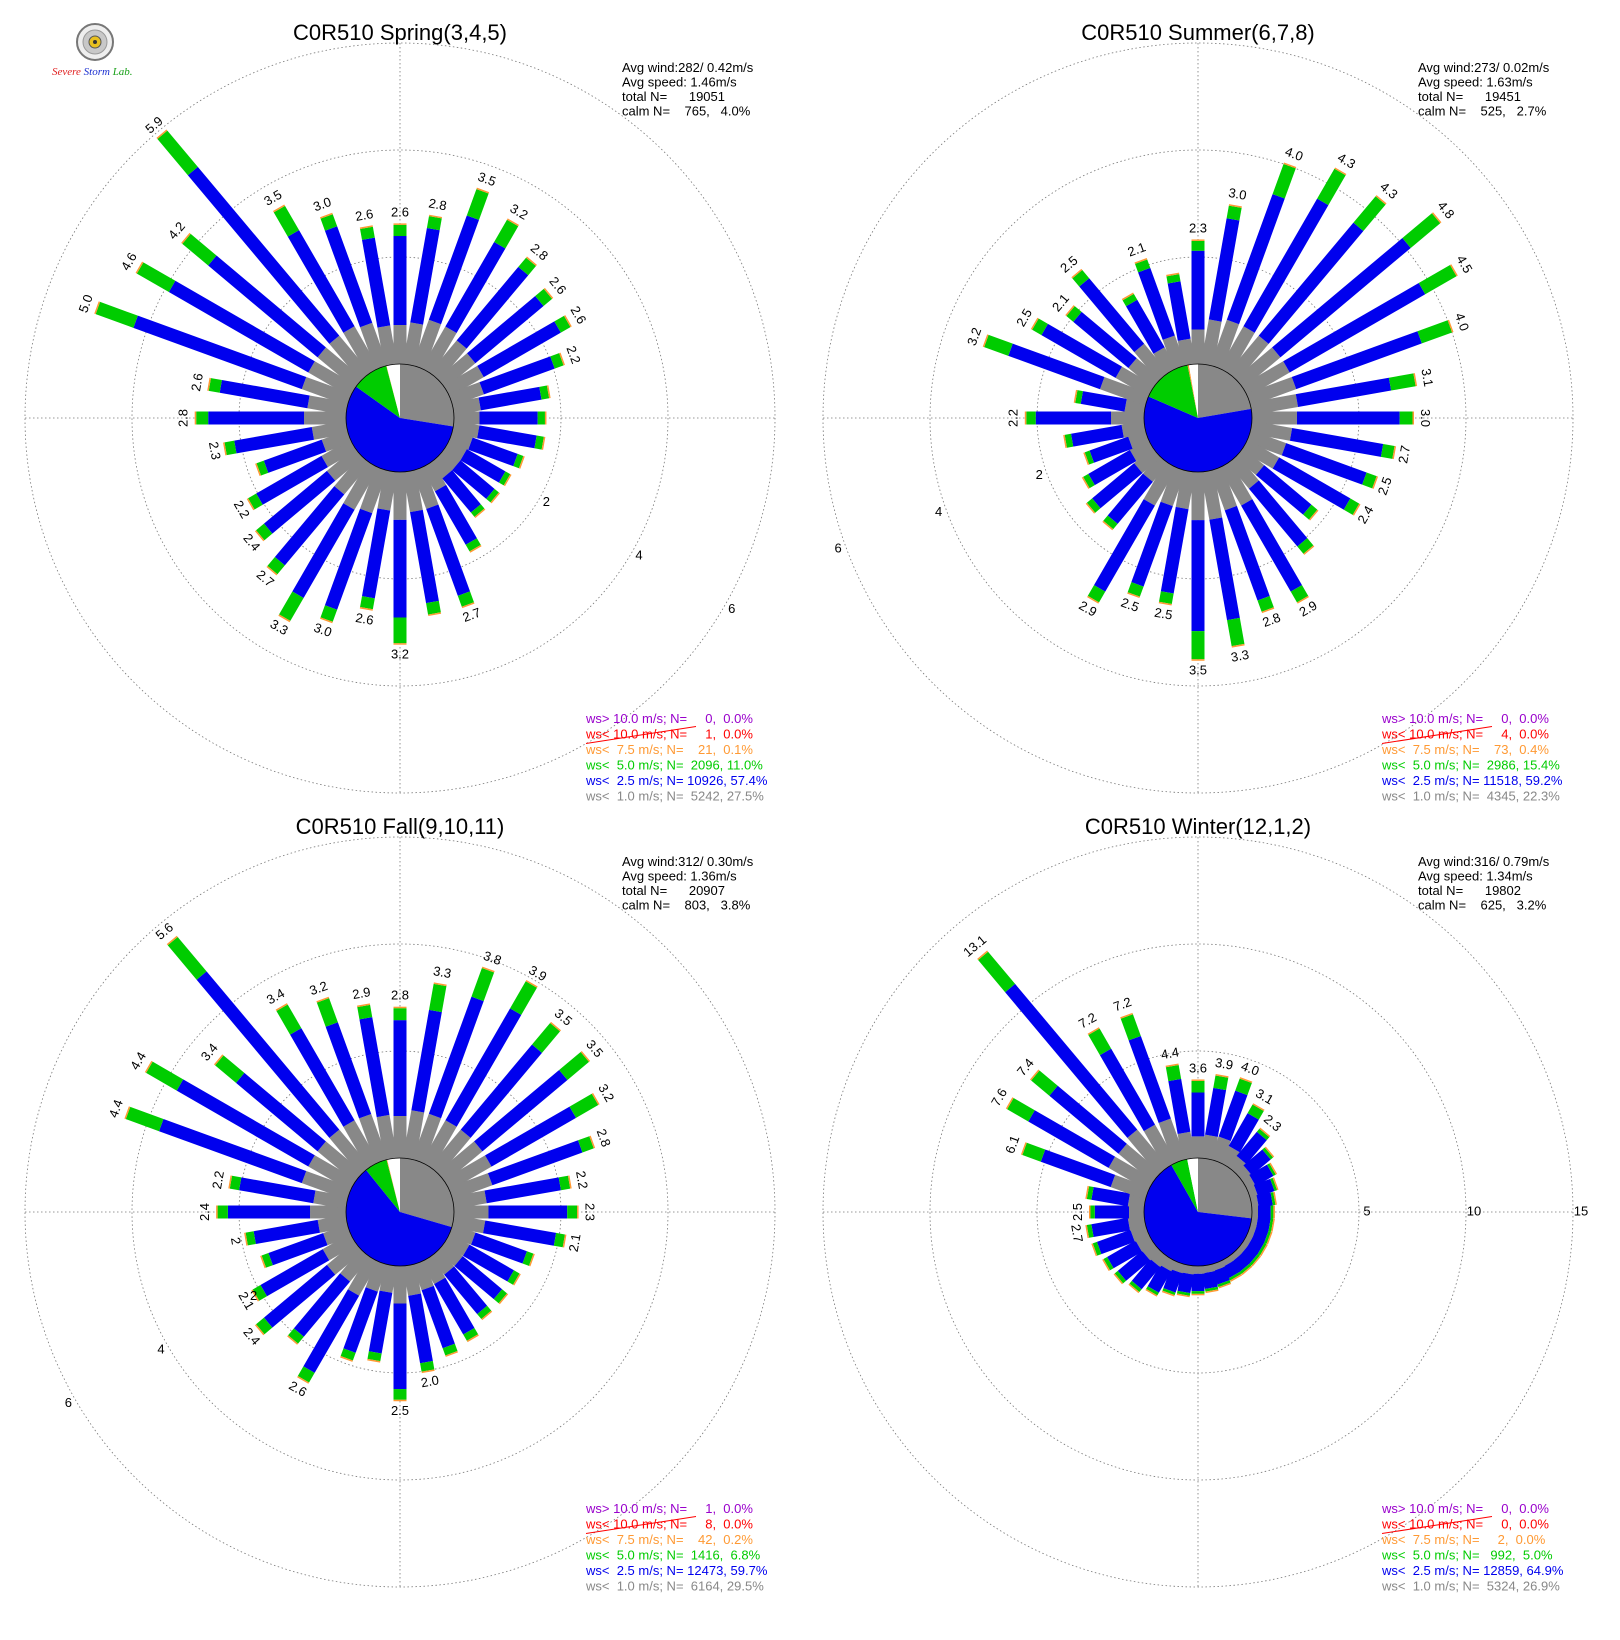  I want to click on bar-value-label: 5.9, so click(153, 124).